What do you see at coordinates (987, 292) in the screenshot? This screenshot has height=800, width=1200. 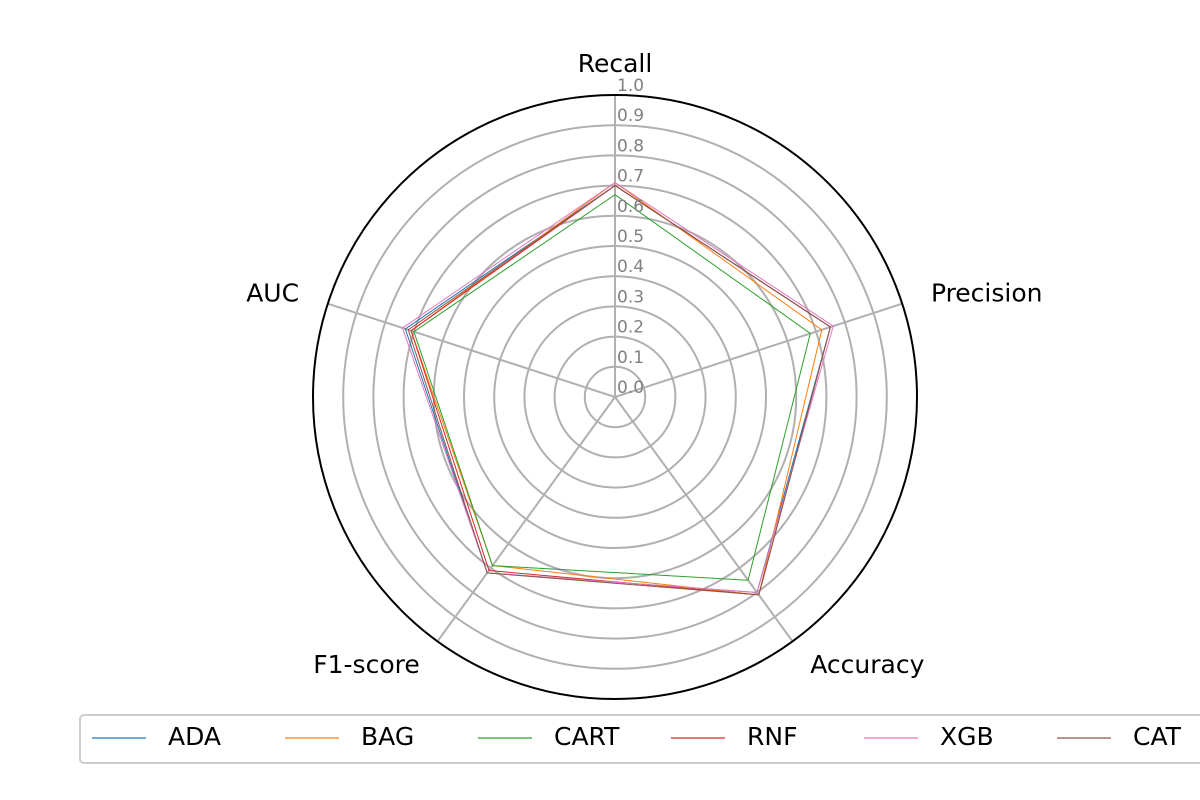 I see `axis-label: Precision` at bounding box center [987, 292].